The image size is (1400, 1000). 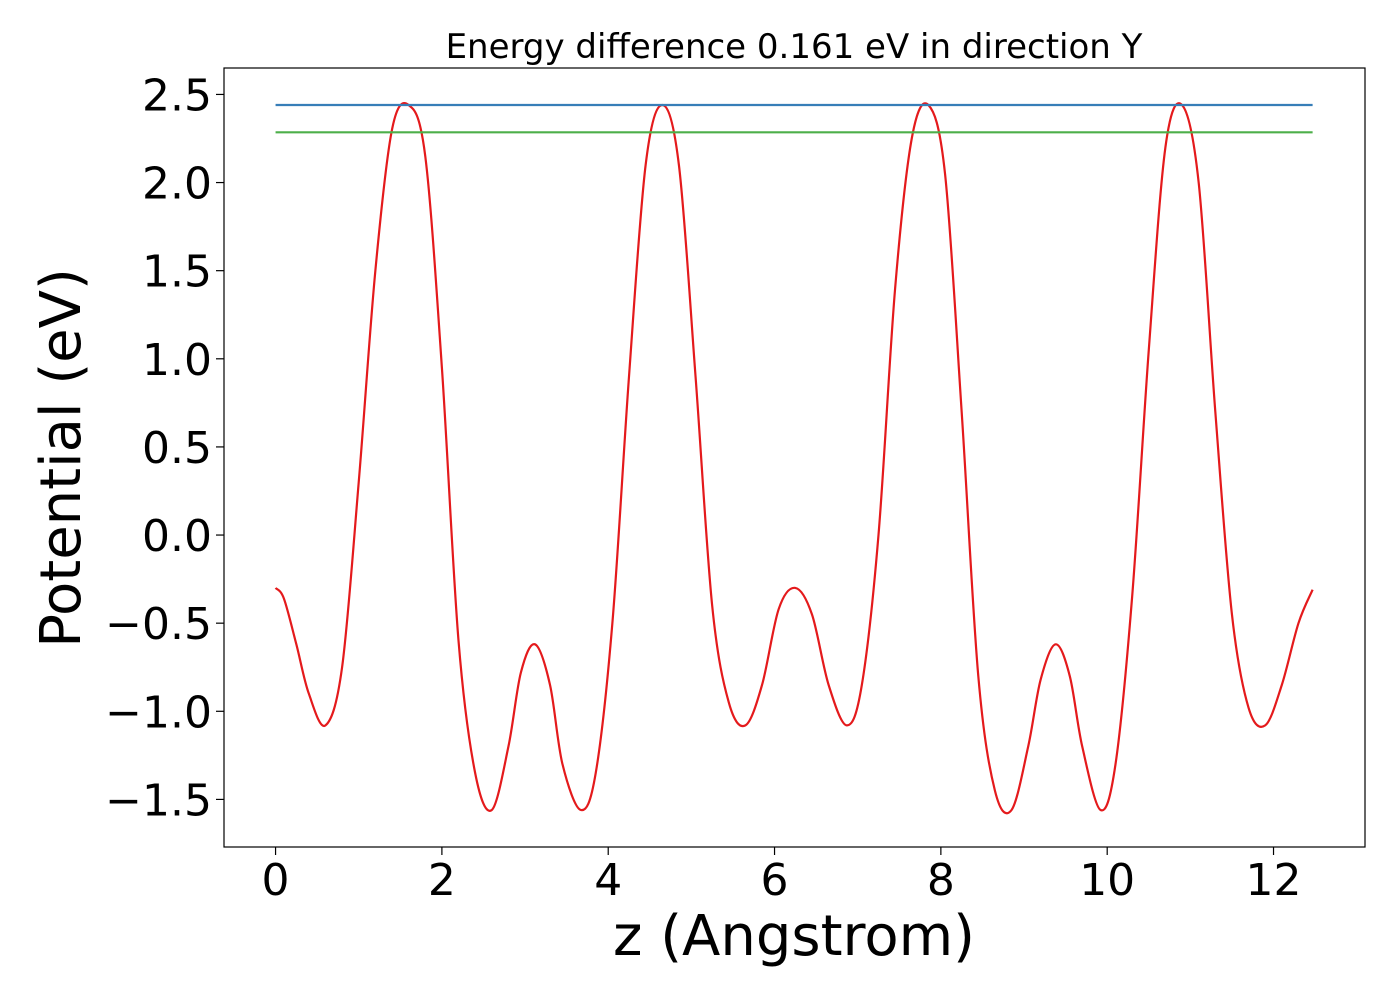 What do you see at coordinates (177, 95) in the screenshot?
I see `y-tick-label: 2.5` at bounding box center [177, 95].